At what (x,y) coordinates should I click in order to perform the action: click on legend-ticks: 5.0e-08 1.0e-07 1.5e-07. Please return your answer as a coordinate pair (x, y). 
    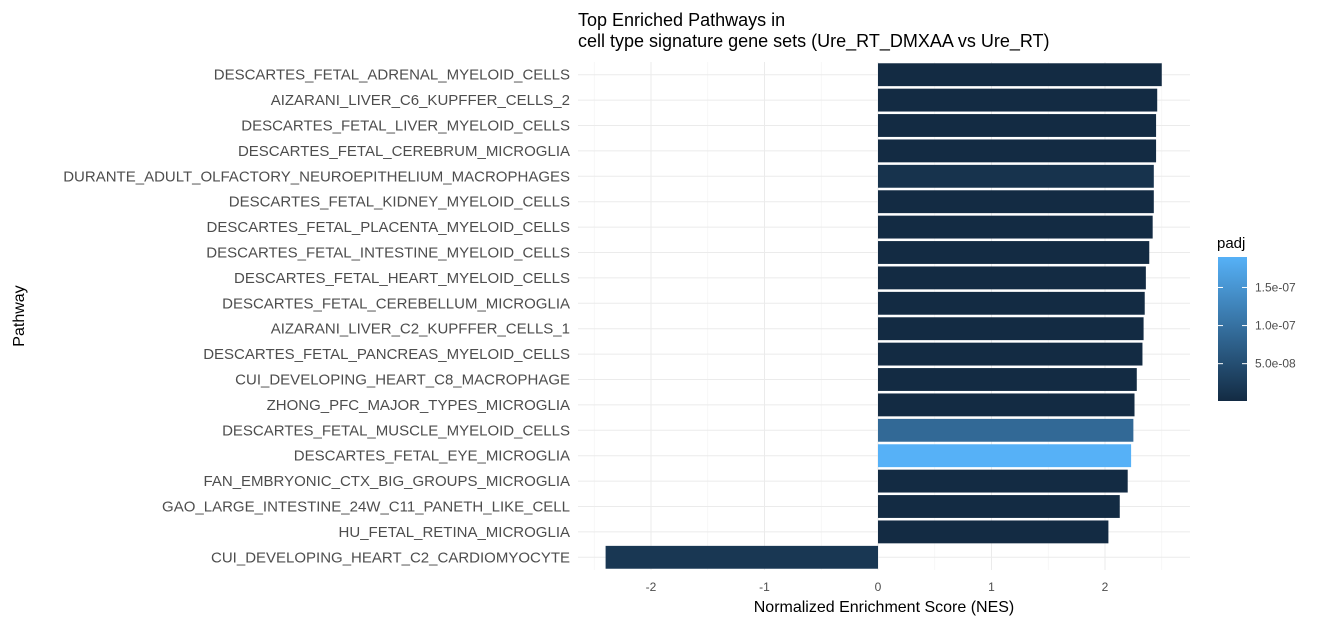
    Looking at the image, I should click on (1257, 325).